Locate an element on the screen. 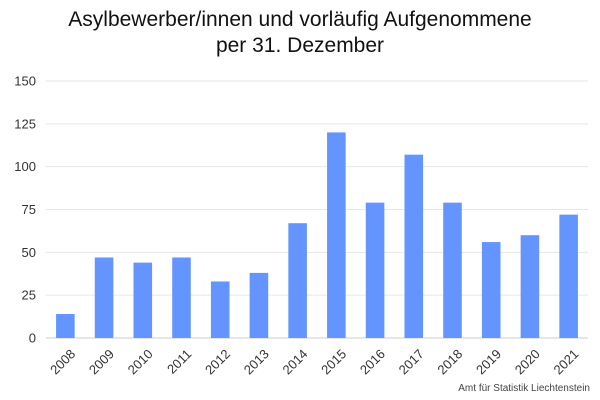  x-tick-label-2015: 2015 is located at coordinates (333, 361).